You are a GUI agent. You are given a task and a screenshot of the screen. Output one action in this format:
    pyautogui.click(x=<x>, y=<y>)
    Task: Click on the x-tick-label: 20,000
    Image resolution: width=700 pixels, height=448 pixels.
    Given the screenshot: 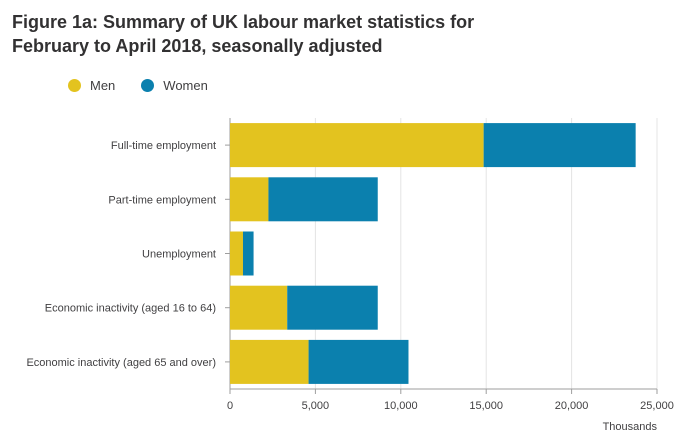 What is the action you would take?
    pyautogui.click(x=572, y=406)
    